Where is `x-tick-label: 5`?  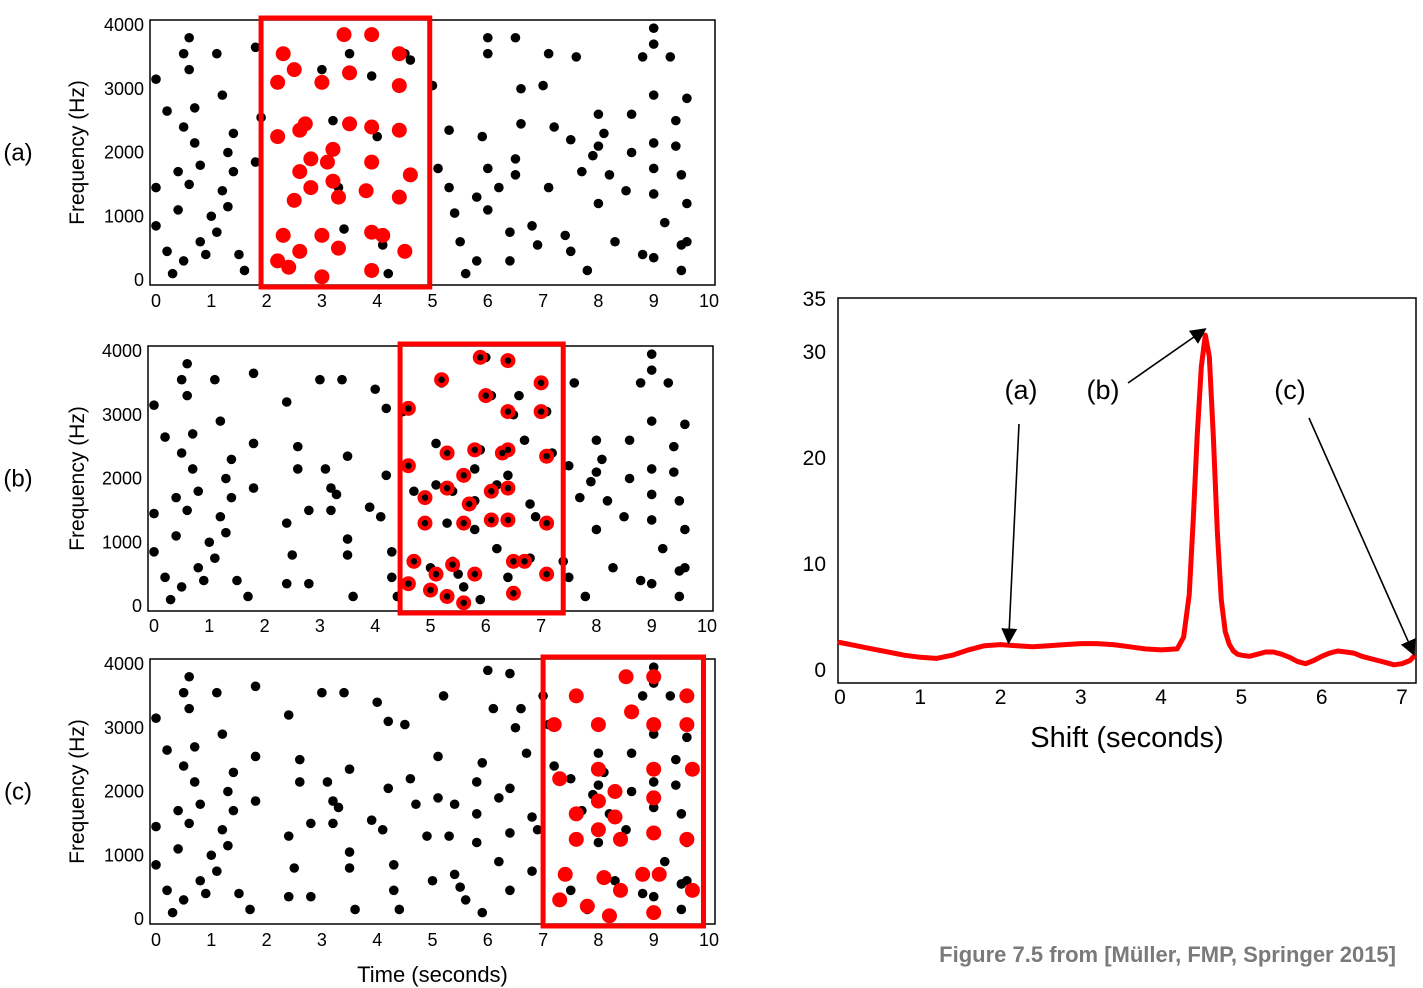 x-tick-label: 5 is located at coordinates (430, 626).